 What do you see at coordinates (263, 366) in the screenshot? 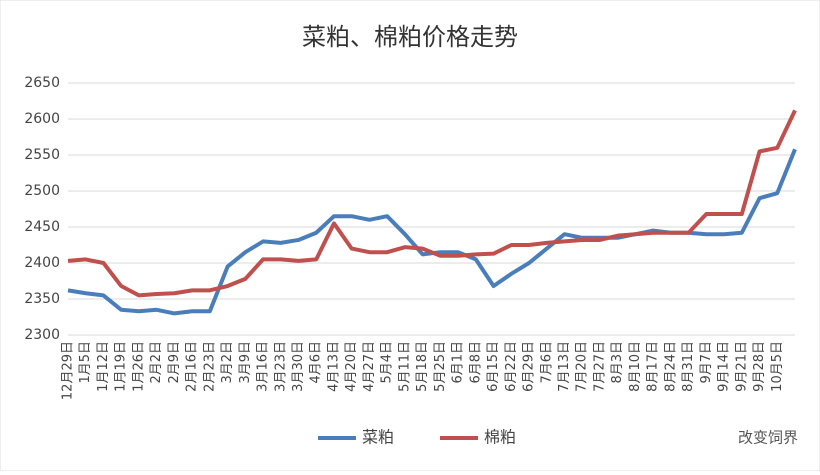
I see `x-tick-label: 3月16日` at bounding box center [263, 366].